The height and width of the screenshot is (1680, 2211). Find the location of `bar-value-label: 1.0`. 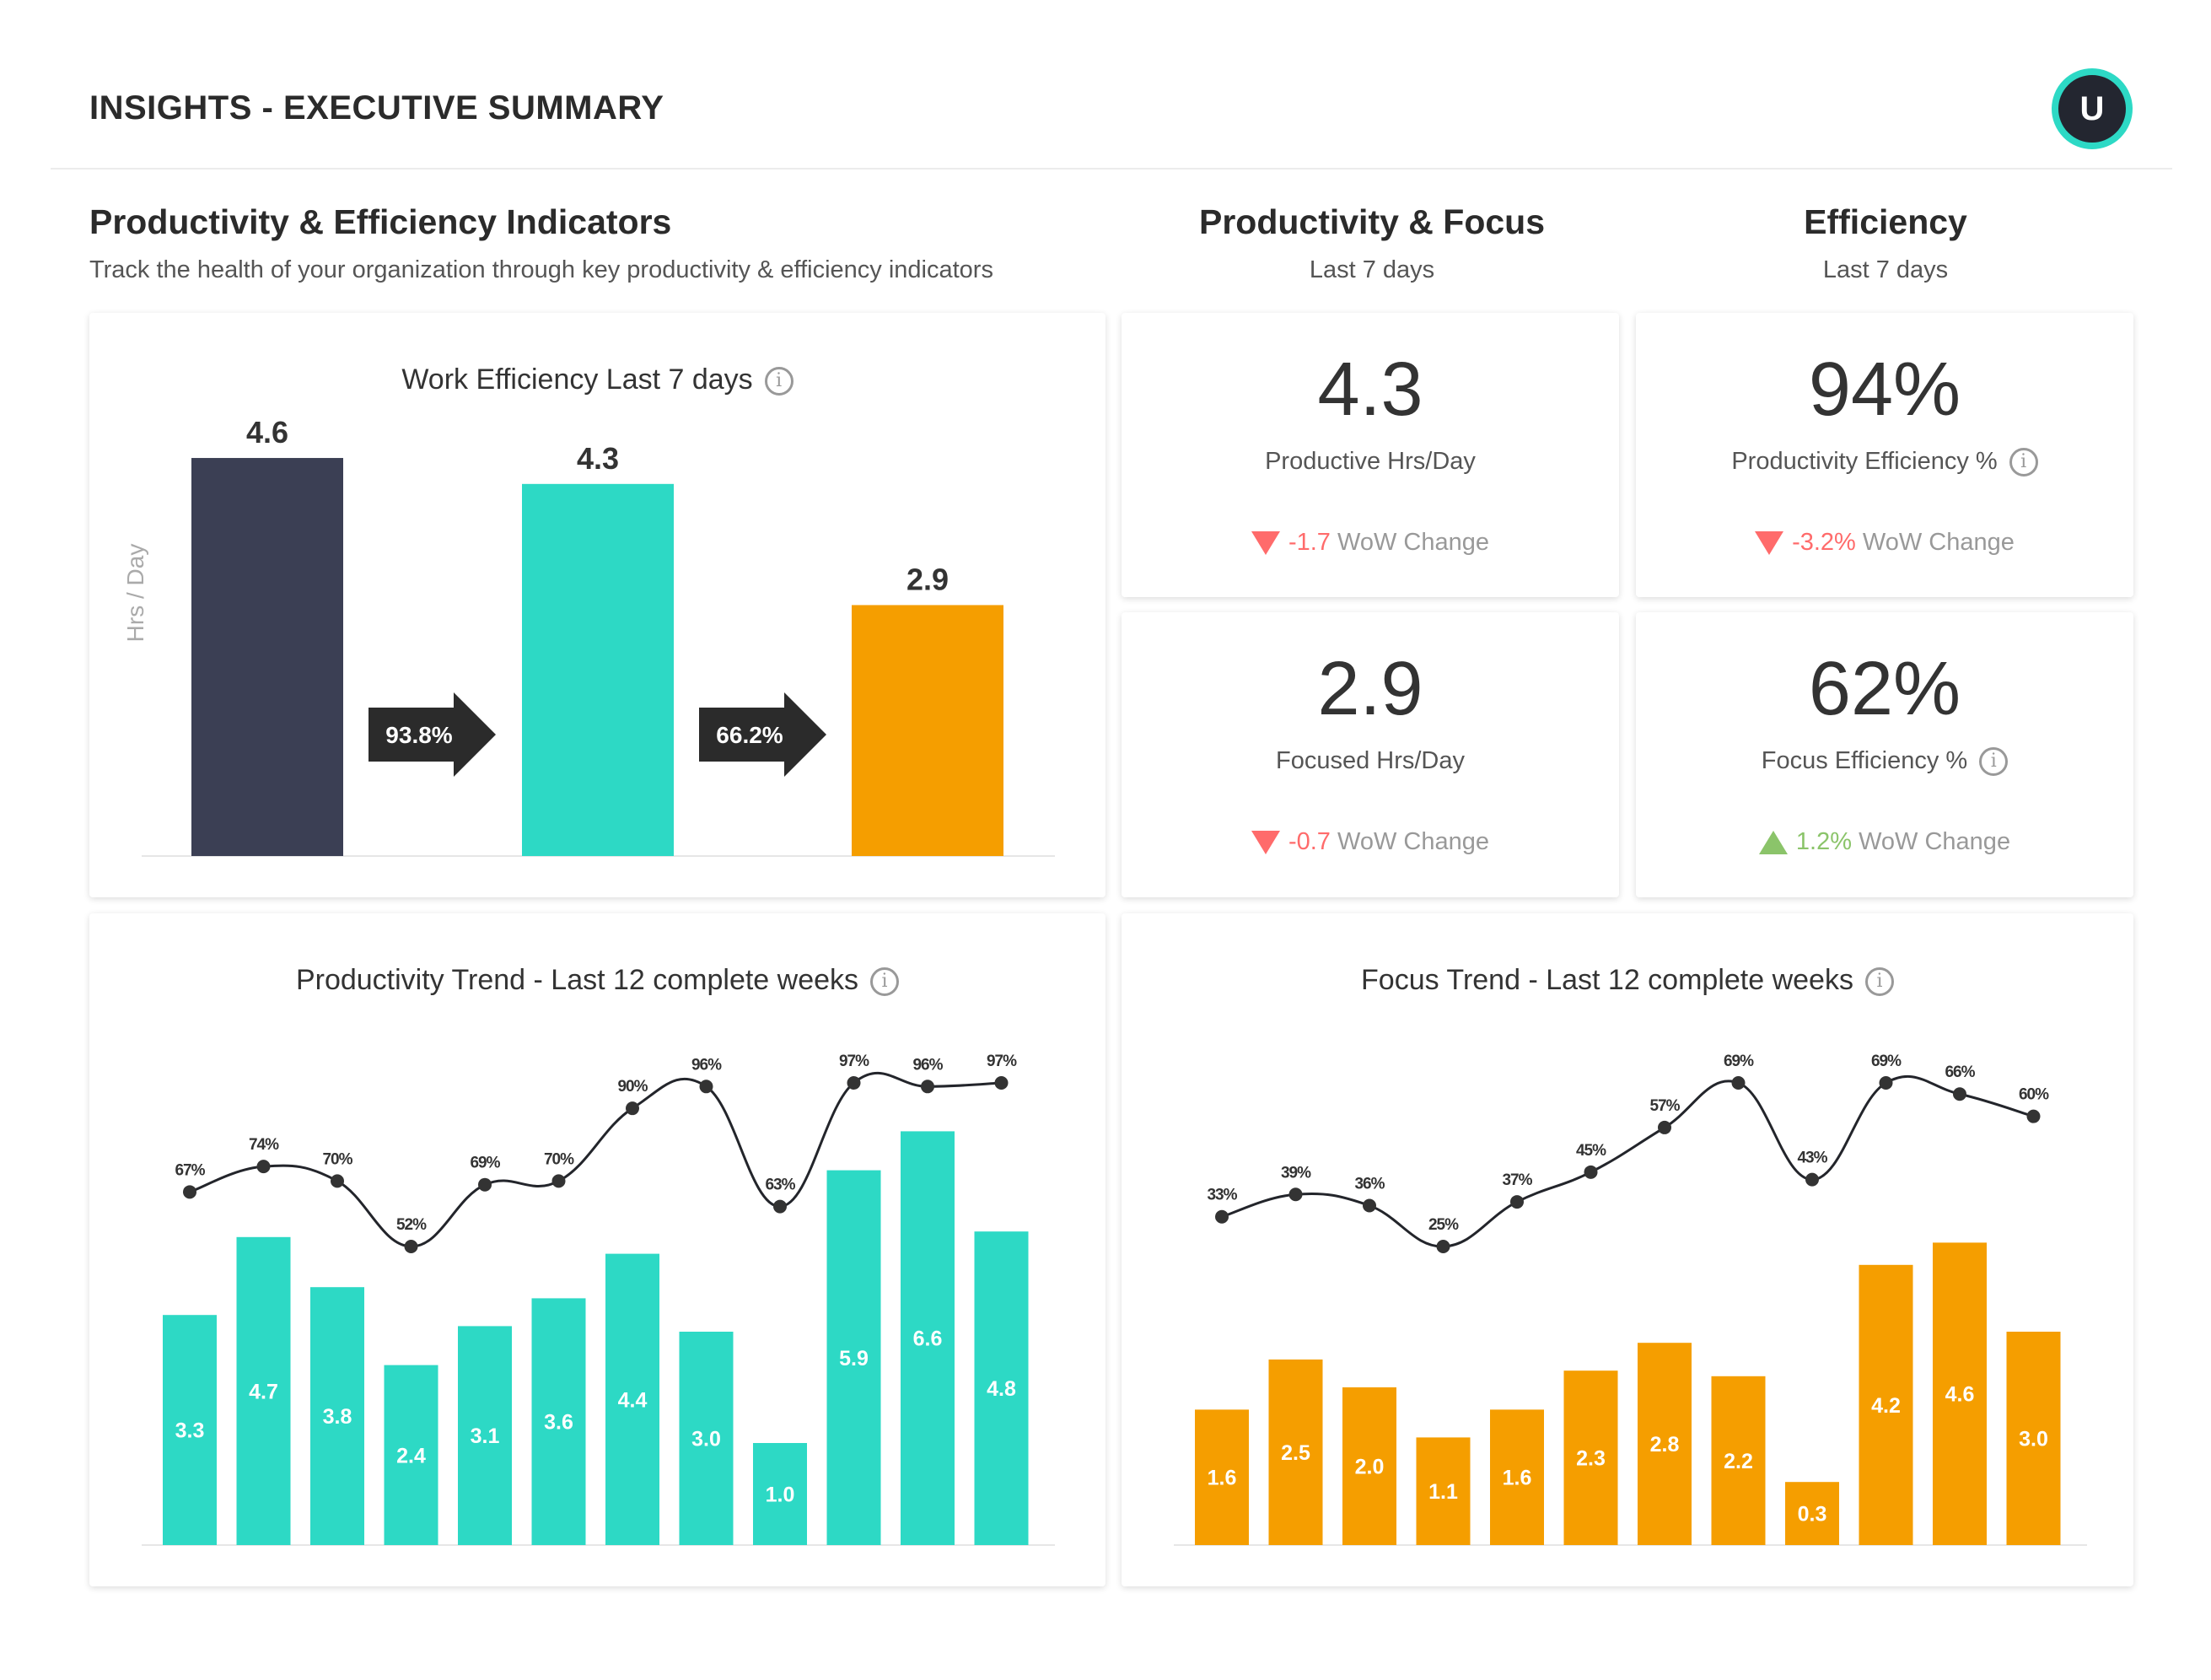

bar-value-label: 1.0 is located at coordinates (780, 1495).